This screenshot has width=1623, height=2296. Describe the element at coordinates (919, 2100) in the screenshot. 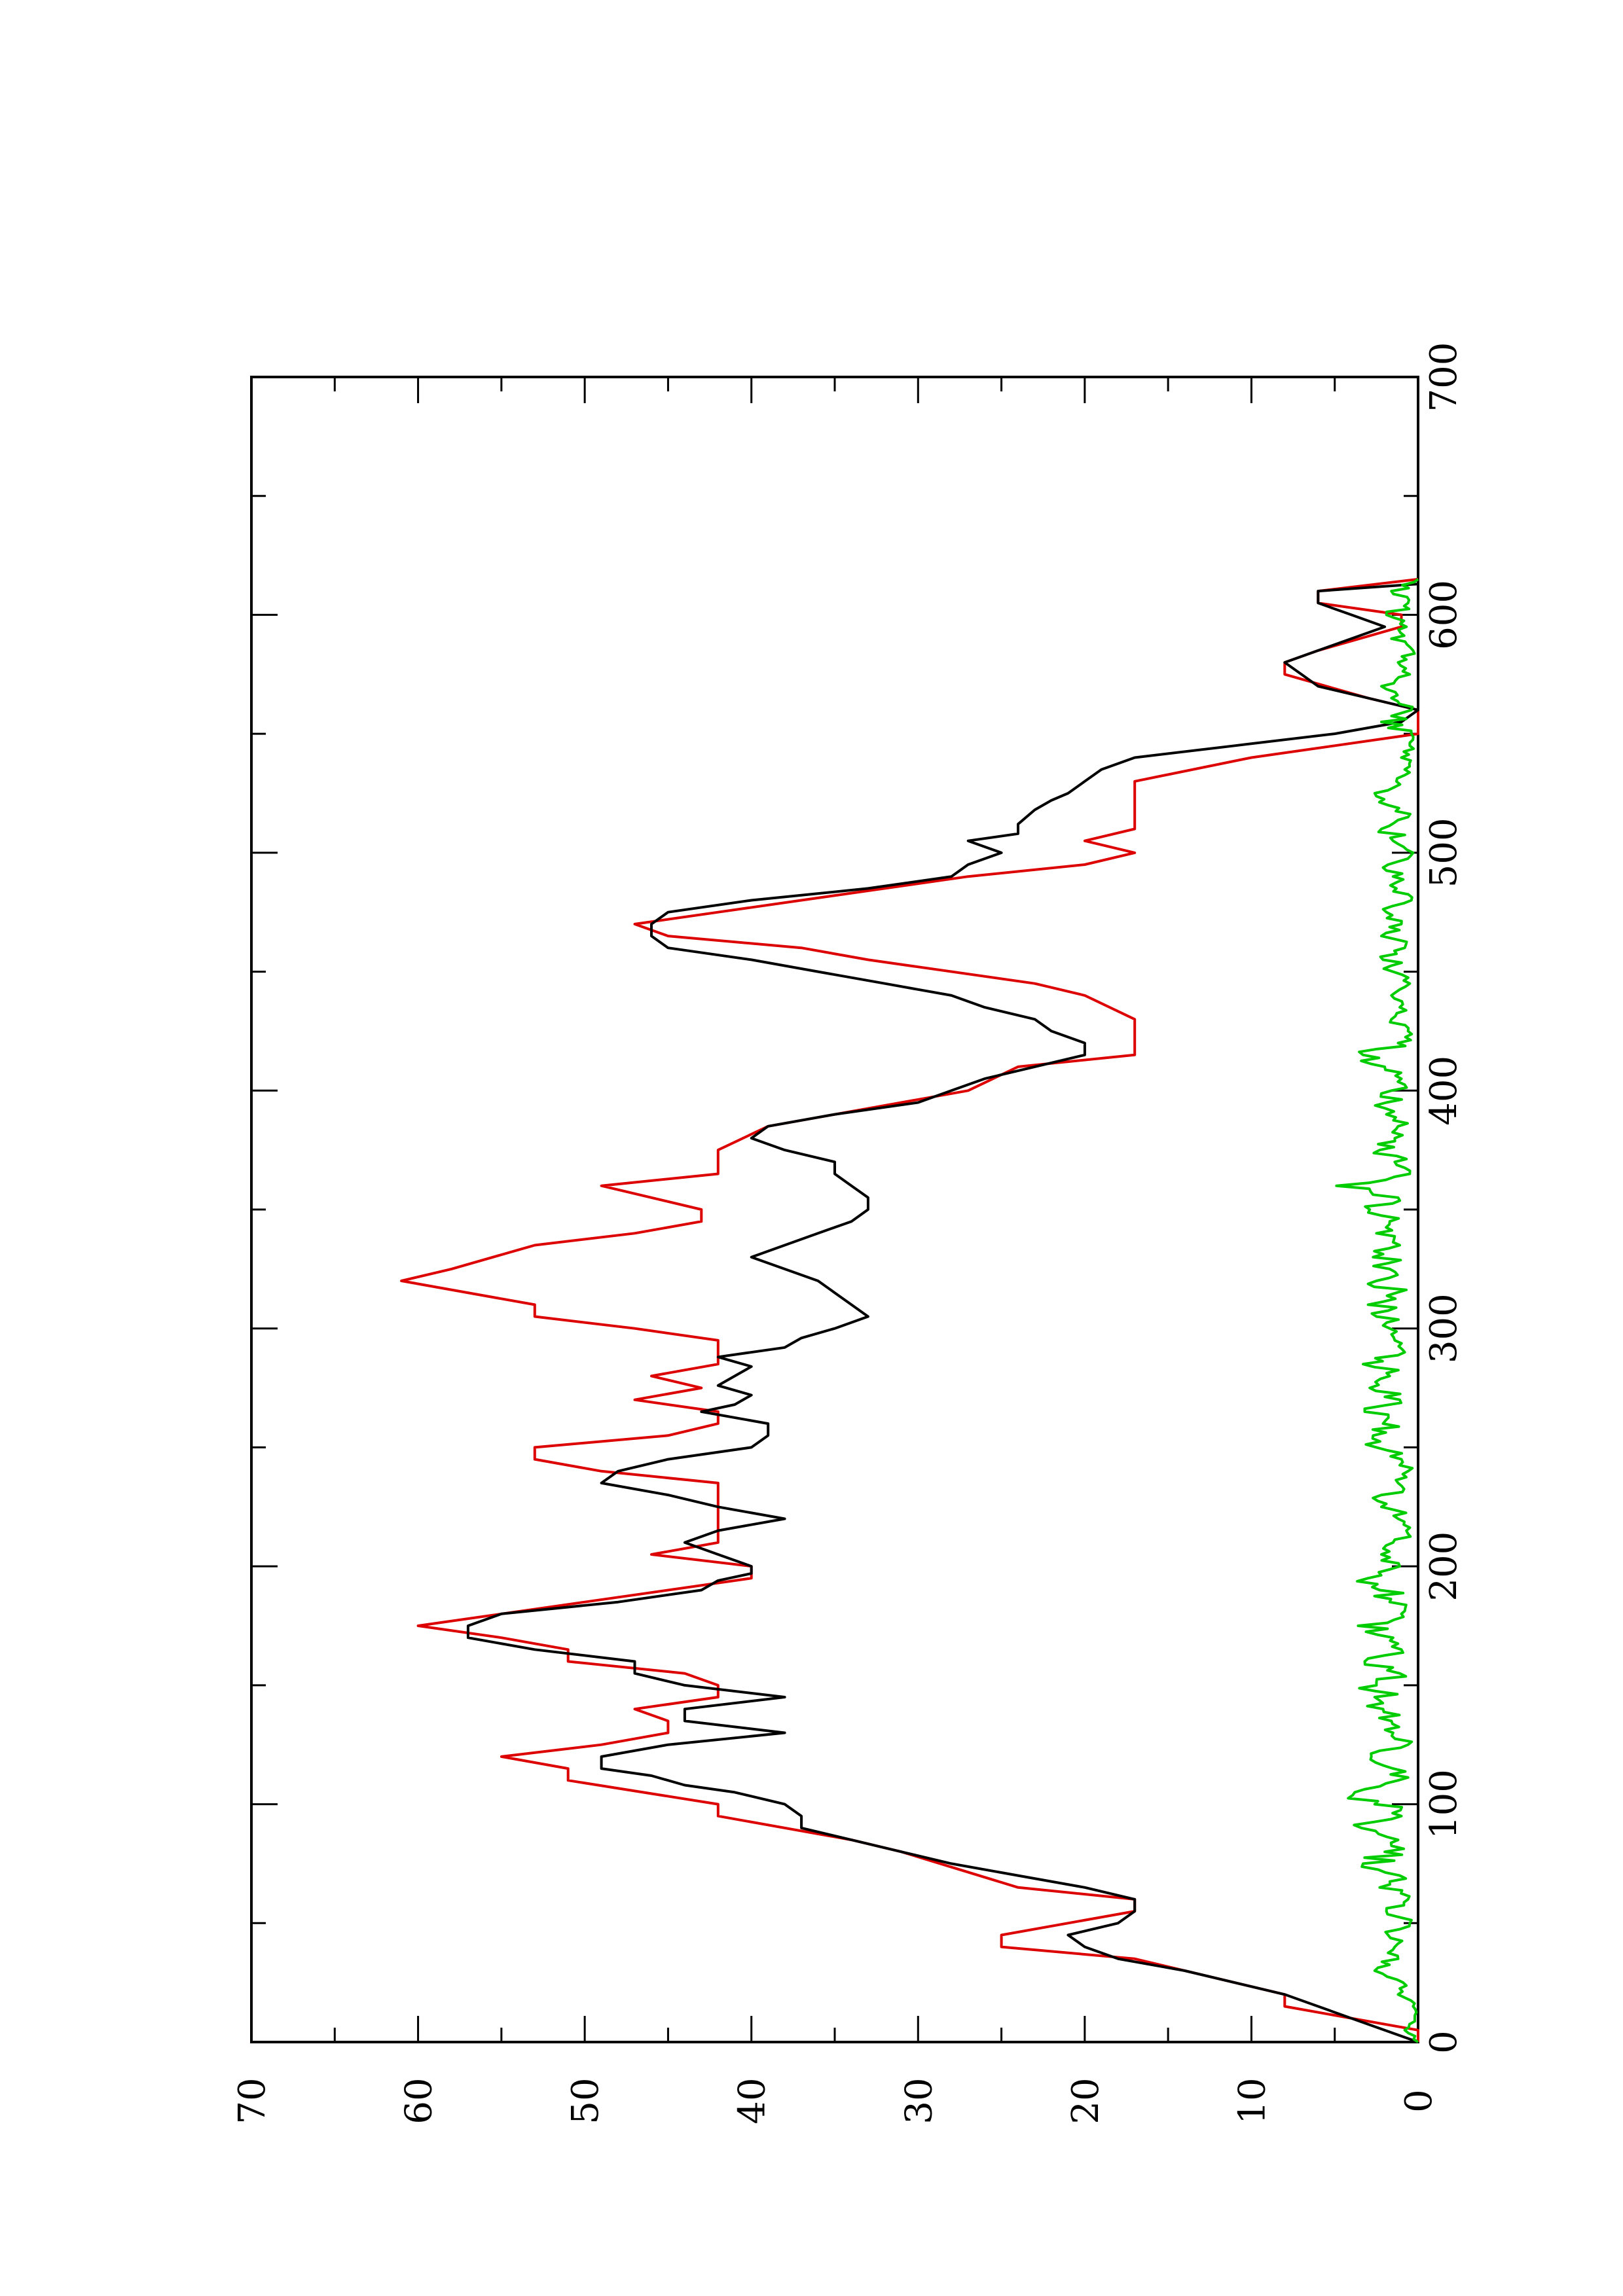

I see `y-tick-label: 30` at that location.